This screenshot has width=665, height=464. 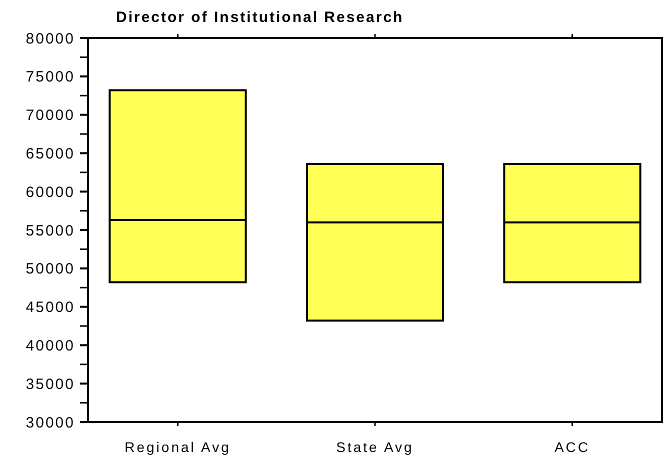 What do you see at coordinates (50, 269) in the screenshot?
I see `y-tick-label: 50000` at bounding box center [50, 269].